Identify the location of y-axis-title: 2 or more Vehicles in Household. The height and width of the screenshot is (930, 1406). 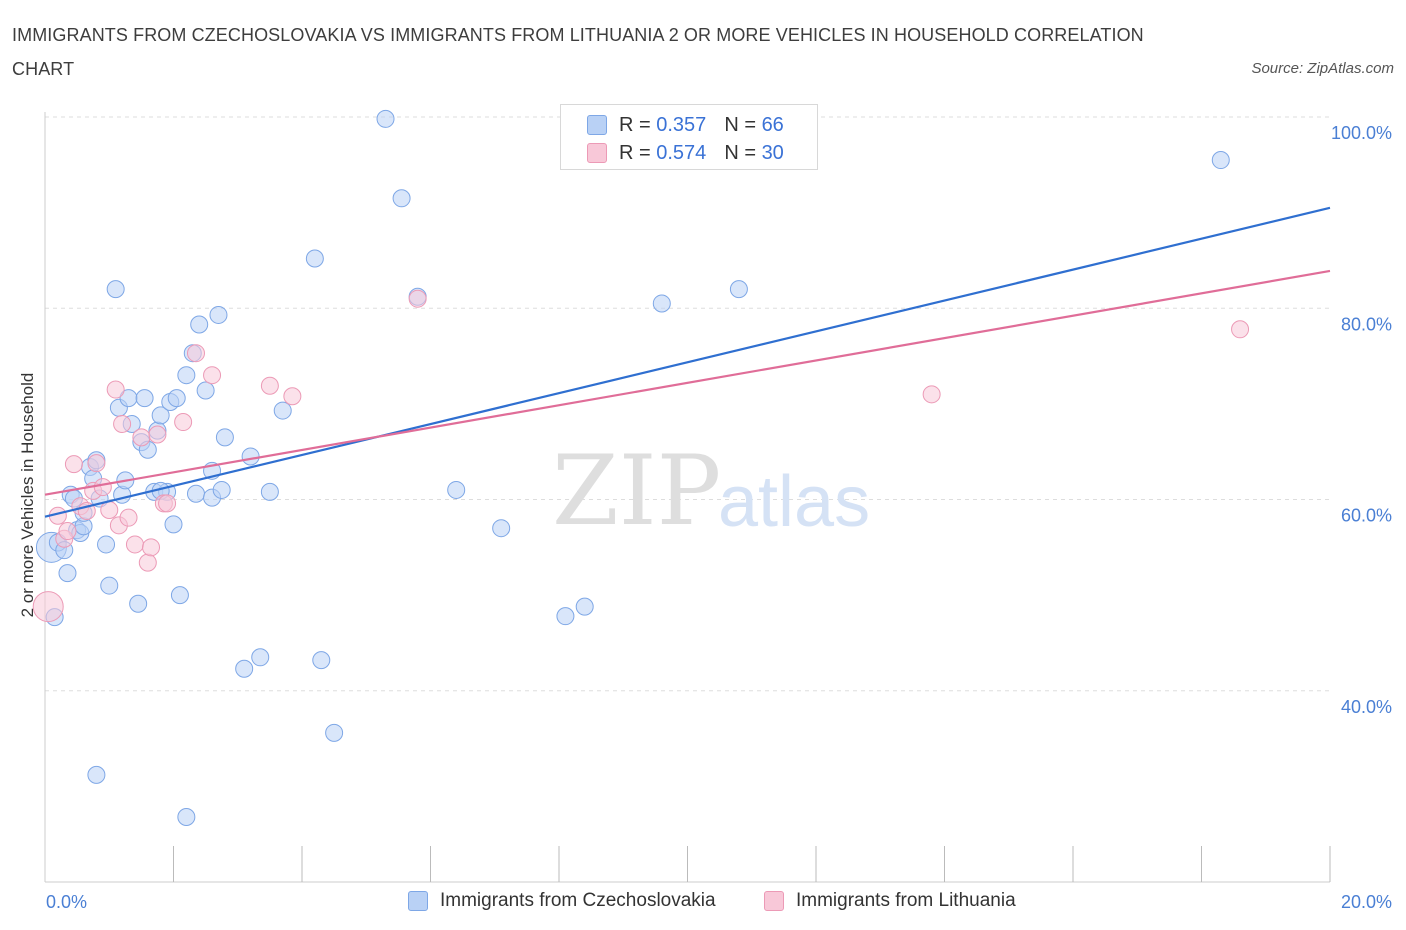
(27, 495).